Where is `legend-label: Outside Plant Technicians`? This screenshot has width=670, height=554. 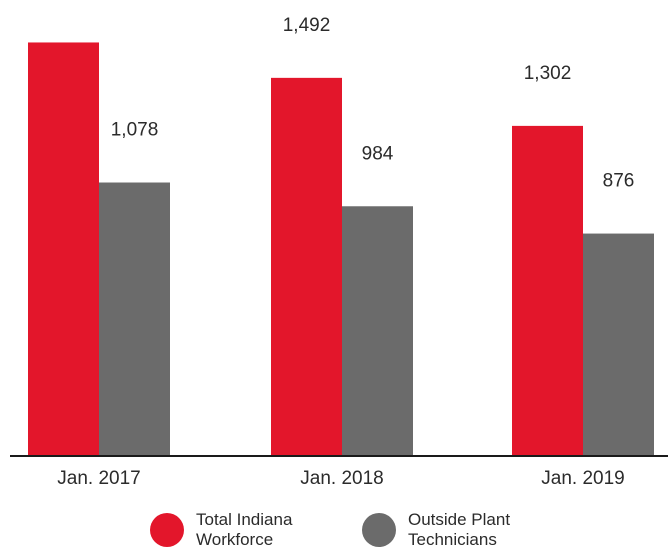
legend-label: Outside Plant Technicians is located at coordinates (459, 529).